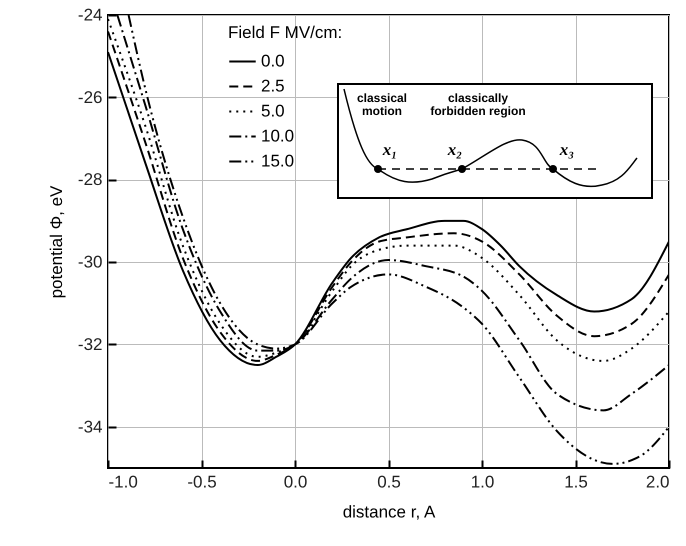  What do you see at coordinates (482, 482) in the screenshot?
I see `x-tick-label: 1.0` at bounding box center [482, 482].